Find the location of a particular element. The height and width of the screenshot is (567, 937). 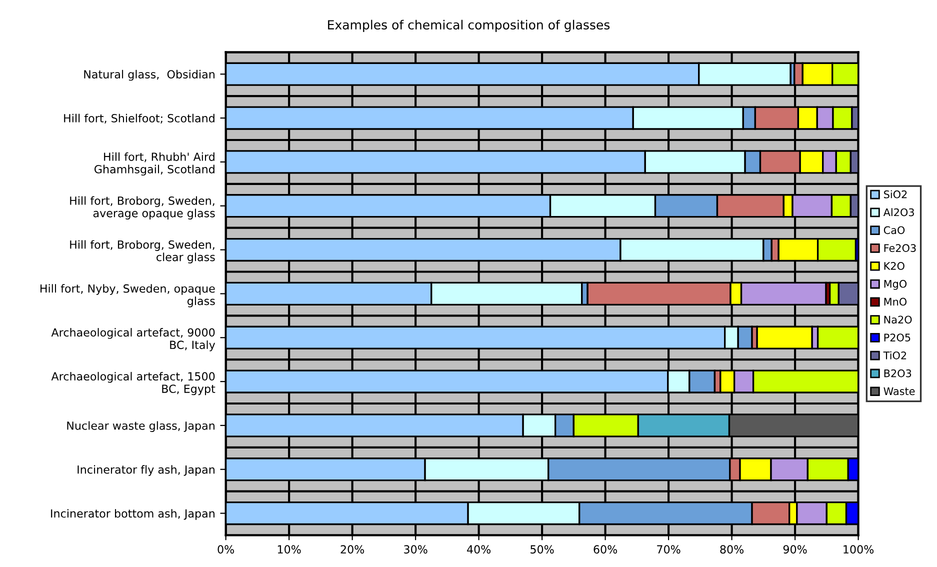

legend-label: Al2O3 is located at coordinates (898, 212).